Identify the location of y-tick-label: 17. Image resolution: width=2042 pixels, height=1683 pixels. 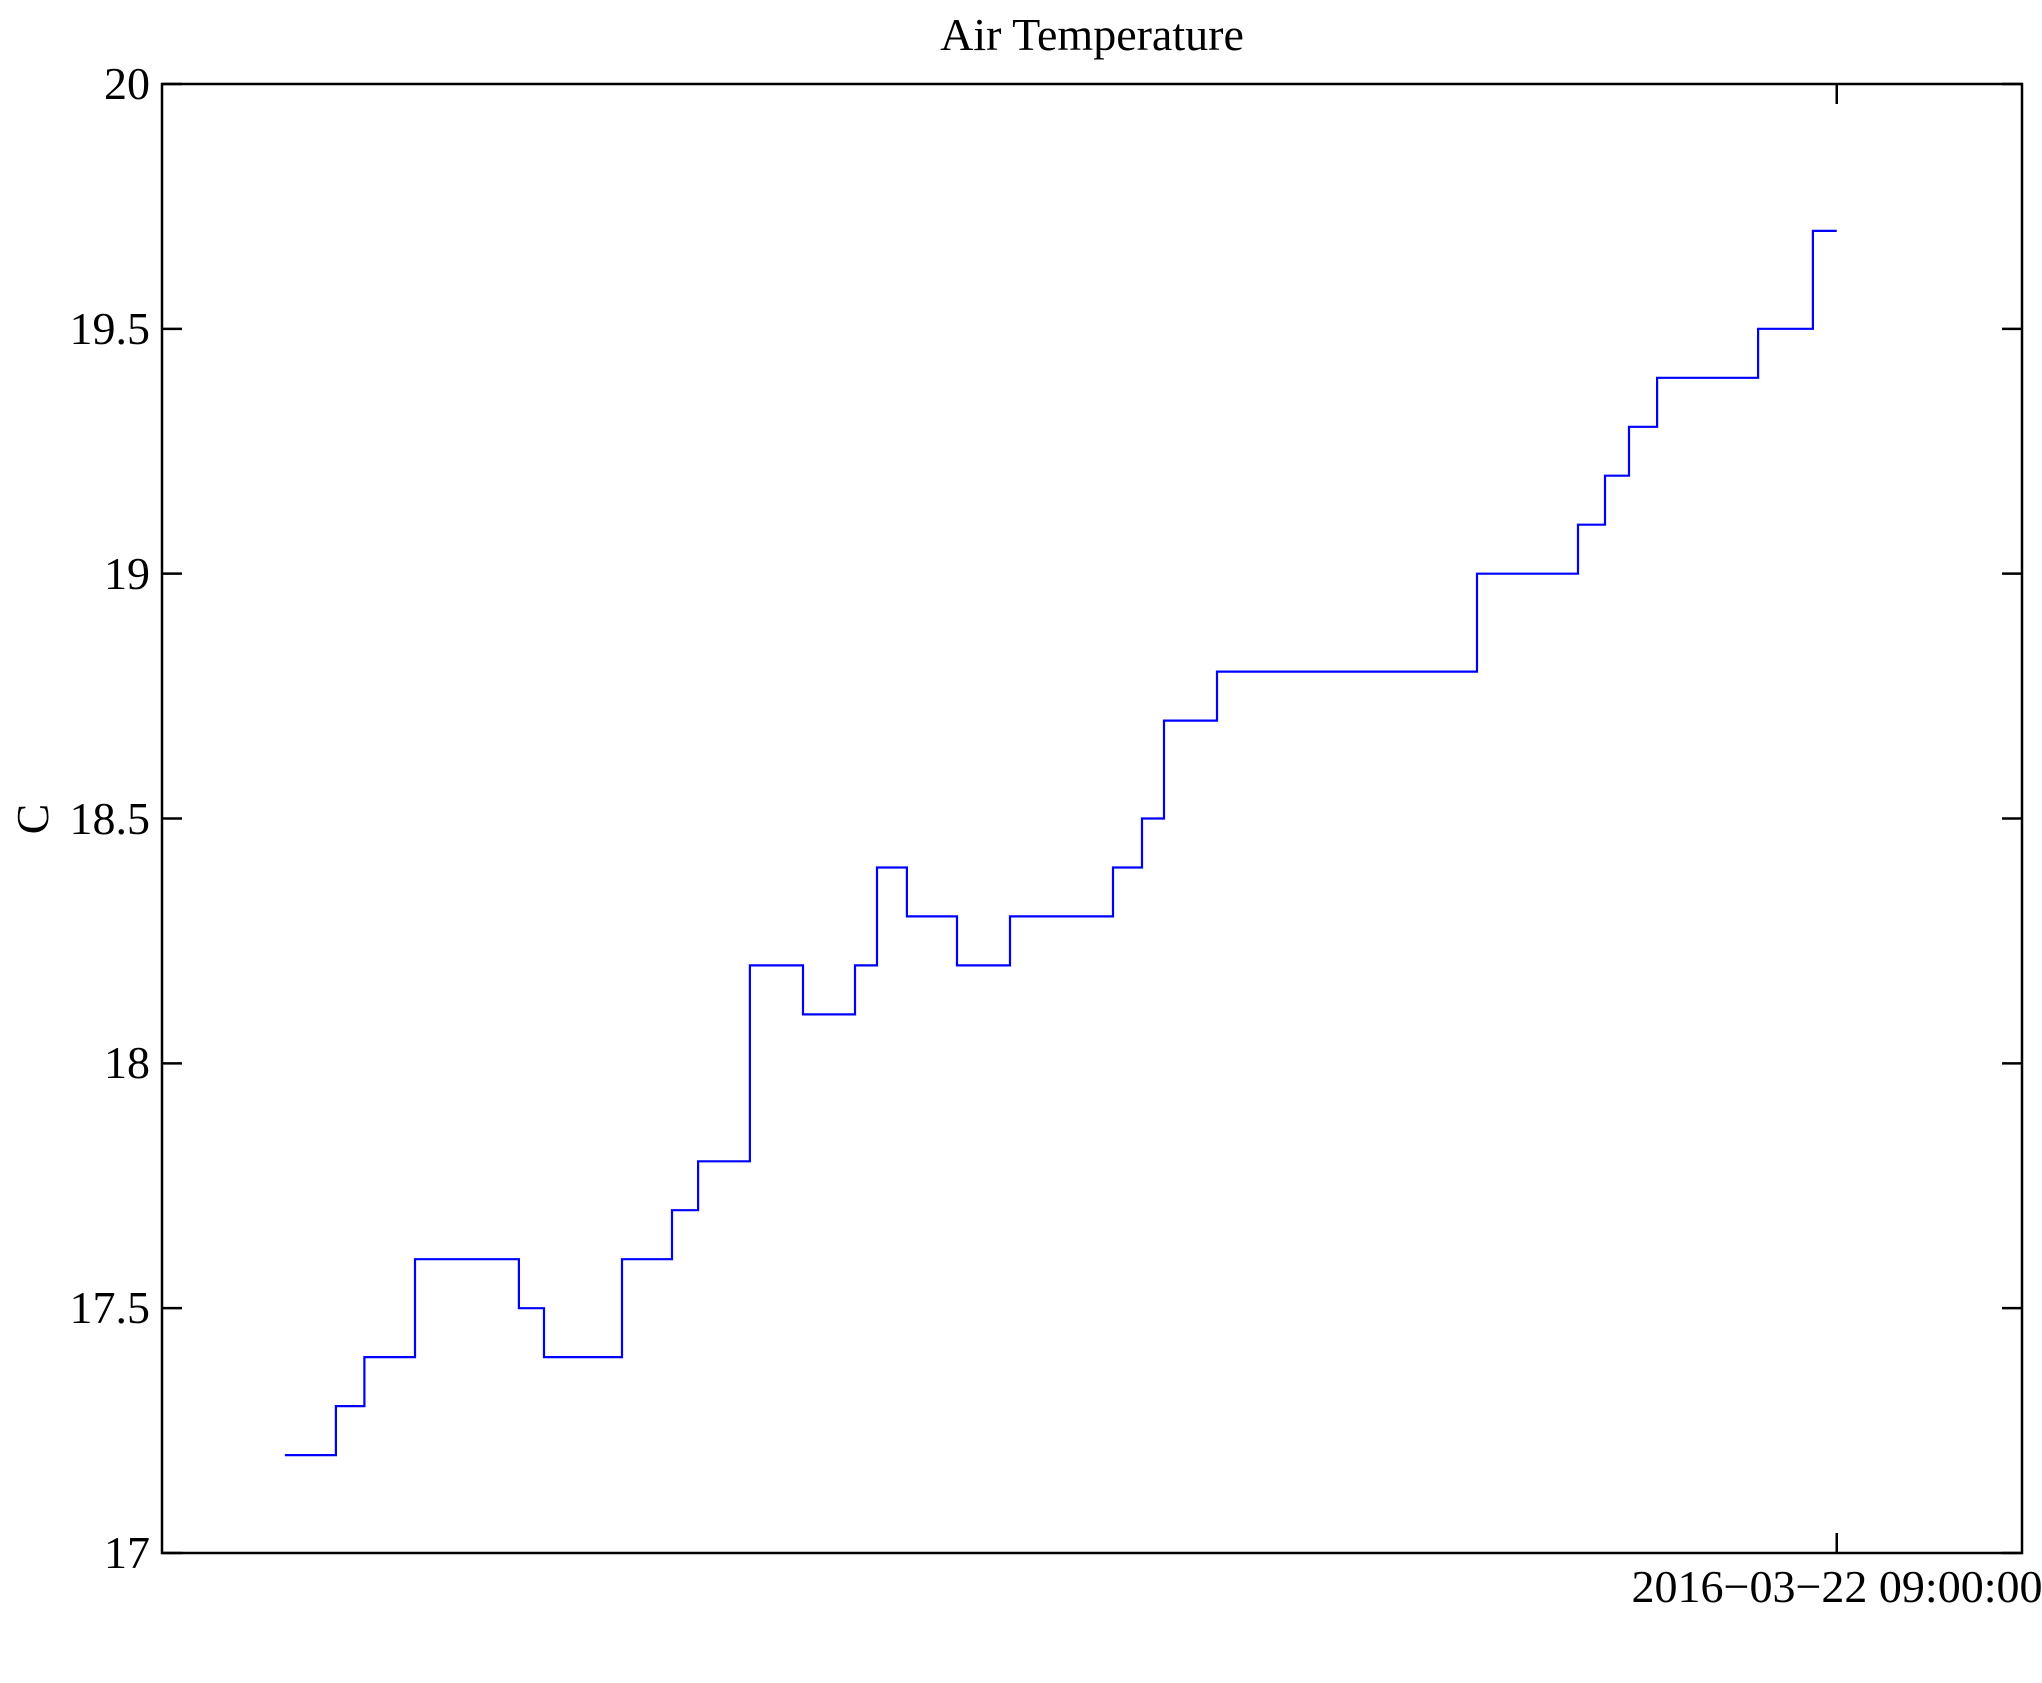
(127, 1552).